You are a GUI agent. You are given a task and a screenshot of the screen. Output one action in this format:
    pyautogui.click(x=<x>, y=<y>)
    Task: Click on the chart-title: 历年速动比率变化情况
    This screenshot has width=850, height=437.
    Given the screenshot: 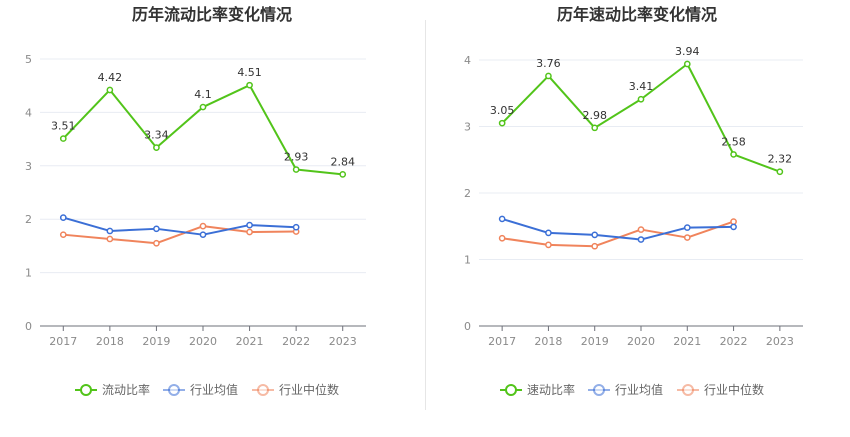 What is the action you would take?
    pyautogui.click(x=637, y=14)
    